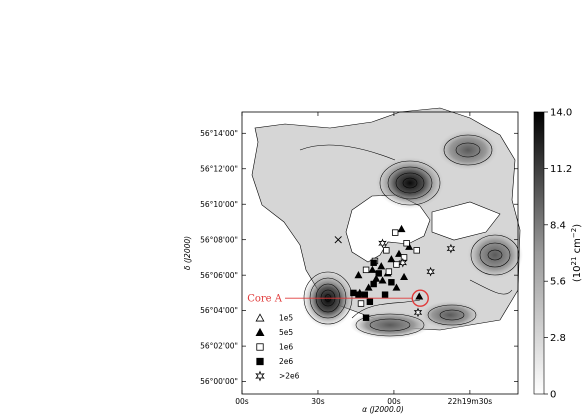 The height and width of the screenshot is (414, 584). Describe the element at coordinates (286, 318) in the screenshot. I see `legend-label: 1e5` at that location.